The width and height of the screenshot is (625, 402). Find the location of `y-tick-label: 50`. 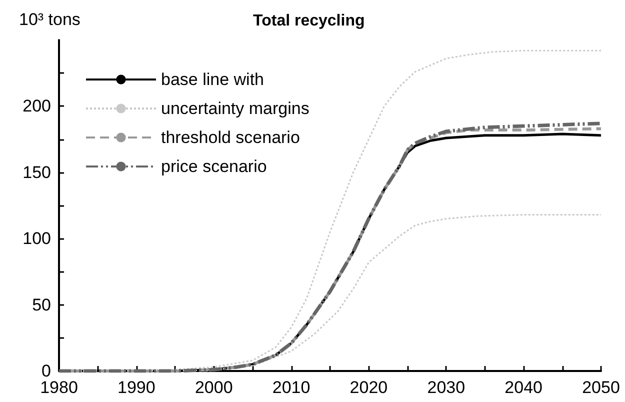

y-tick-label: 50 is located at coordinates (41, 304).